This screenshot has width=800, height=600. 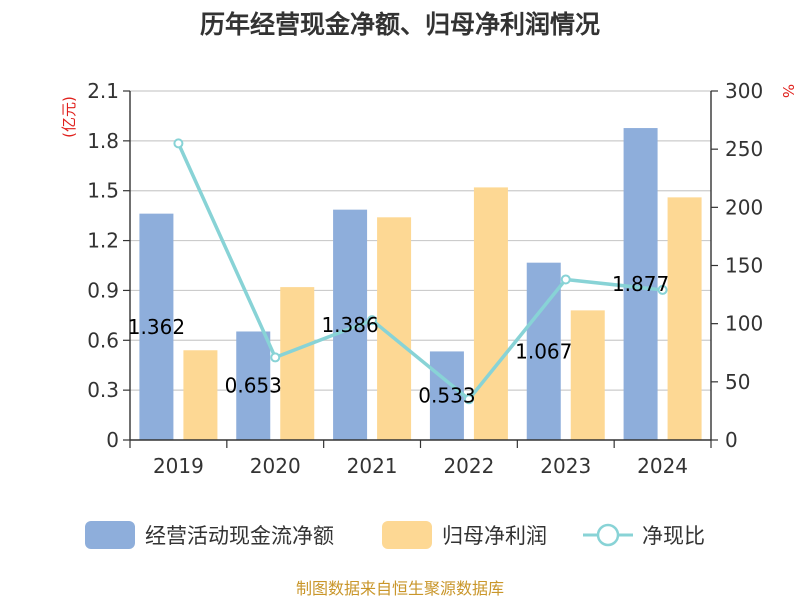 I want to click on legend: 经营活动现金流净额 归母净利润 净现比, so click(x=395, y=535).